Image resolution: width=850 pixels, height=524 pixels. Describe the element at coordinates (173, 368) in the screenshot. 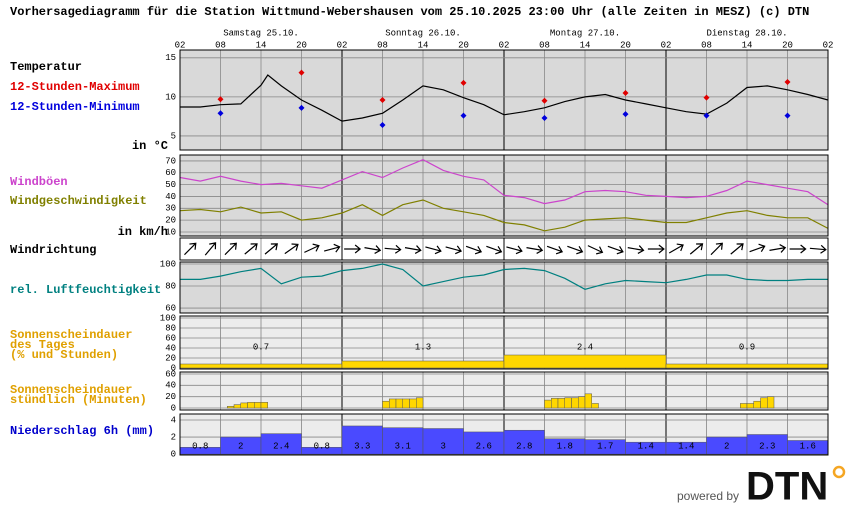

I see `y-tick-label: 0` at that location.